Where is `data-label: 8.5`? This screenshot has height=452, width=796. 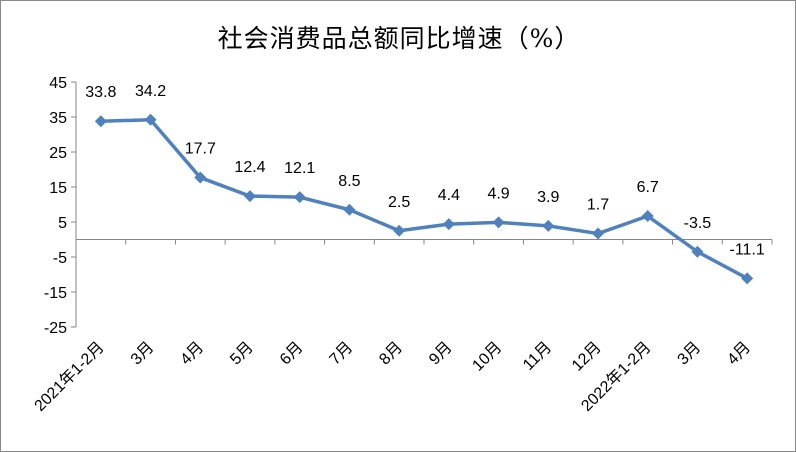
data-label: 8.5 is located at coordinates (349, 181).